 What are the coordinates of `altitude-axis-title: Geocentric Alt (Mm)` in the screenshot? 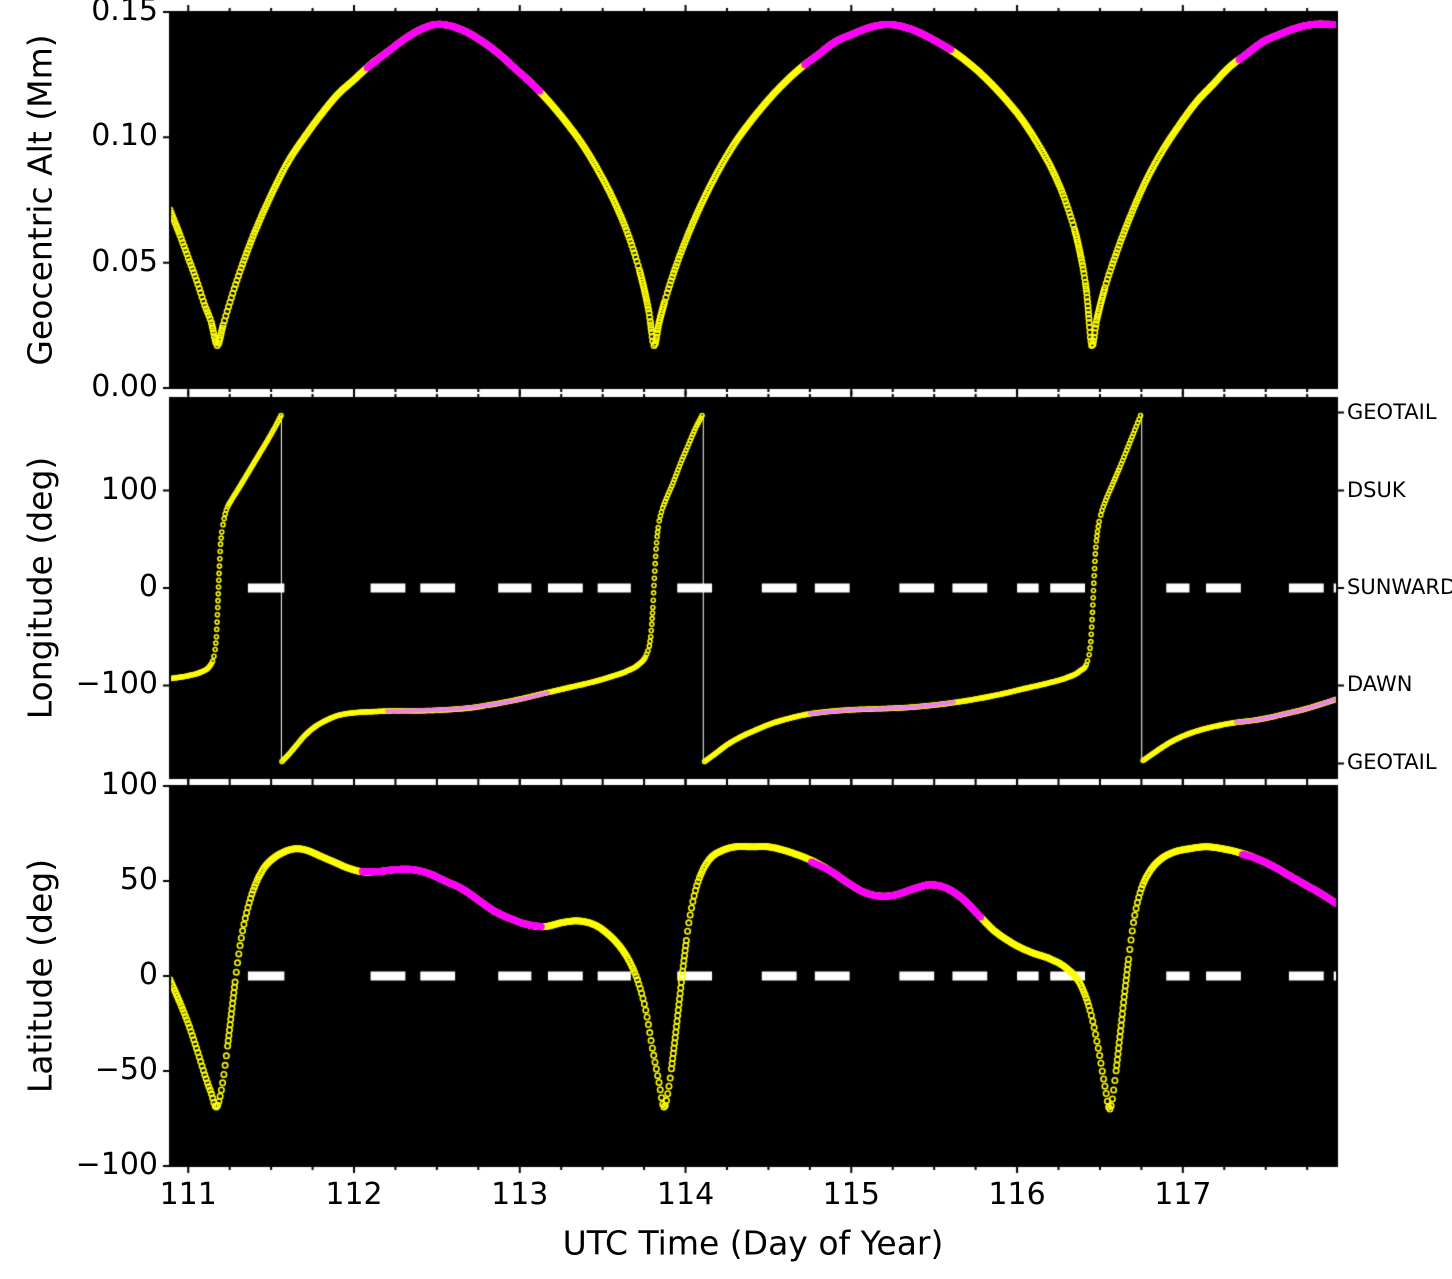 It's located at (40, 200).